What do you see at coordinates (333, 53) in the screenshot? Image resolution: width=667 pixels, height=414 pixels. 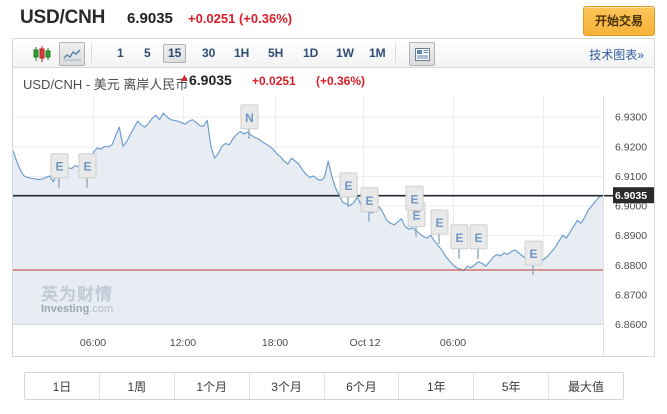 I see `chart-toolbar: 1 5 15 30 1H 5H 1D 1W 1M 技术图表»` at bounding box center [333, 53].